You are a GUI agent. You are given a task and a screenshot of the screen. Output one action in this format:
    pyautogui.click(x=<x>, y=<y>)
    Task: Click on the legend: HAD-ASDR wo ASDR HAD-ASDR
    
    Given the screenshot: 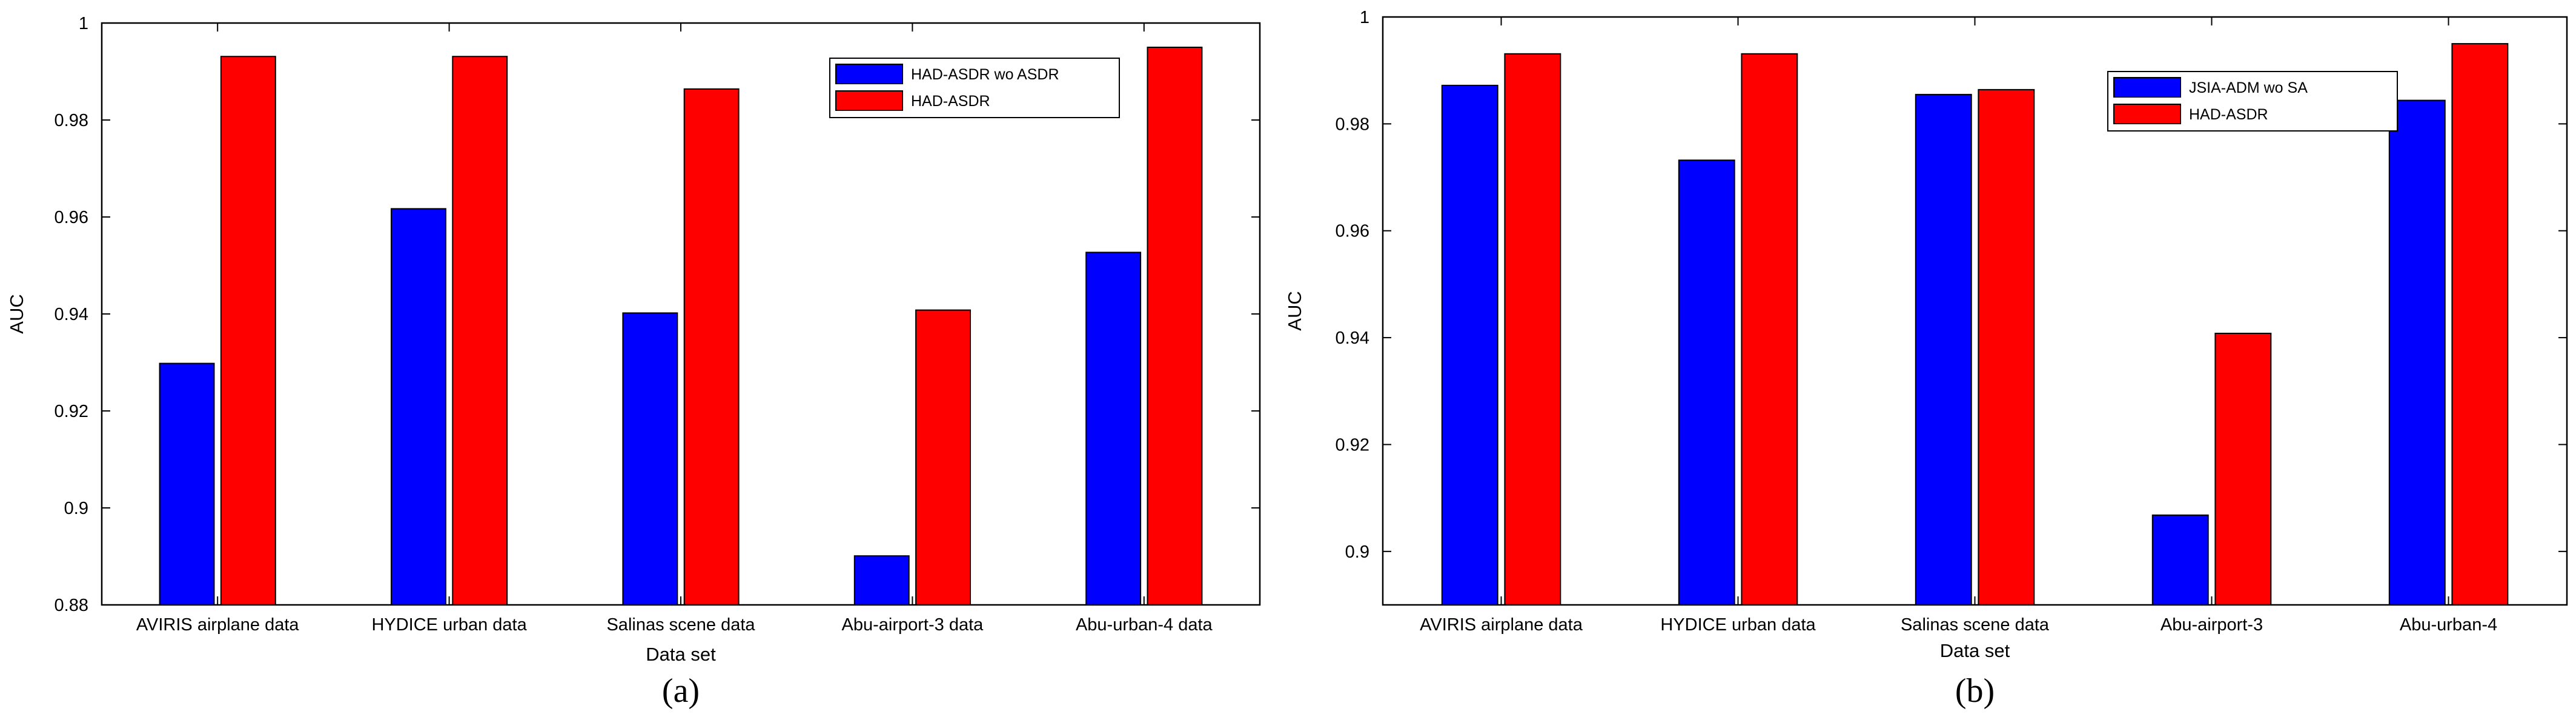 What is the action you would take?
    pyautogui.click(x=974, y=88)
    